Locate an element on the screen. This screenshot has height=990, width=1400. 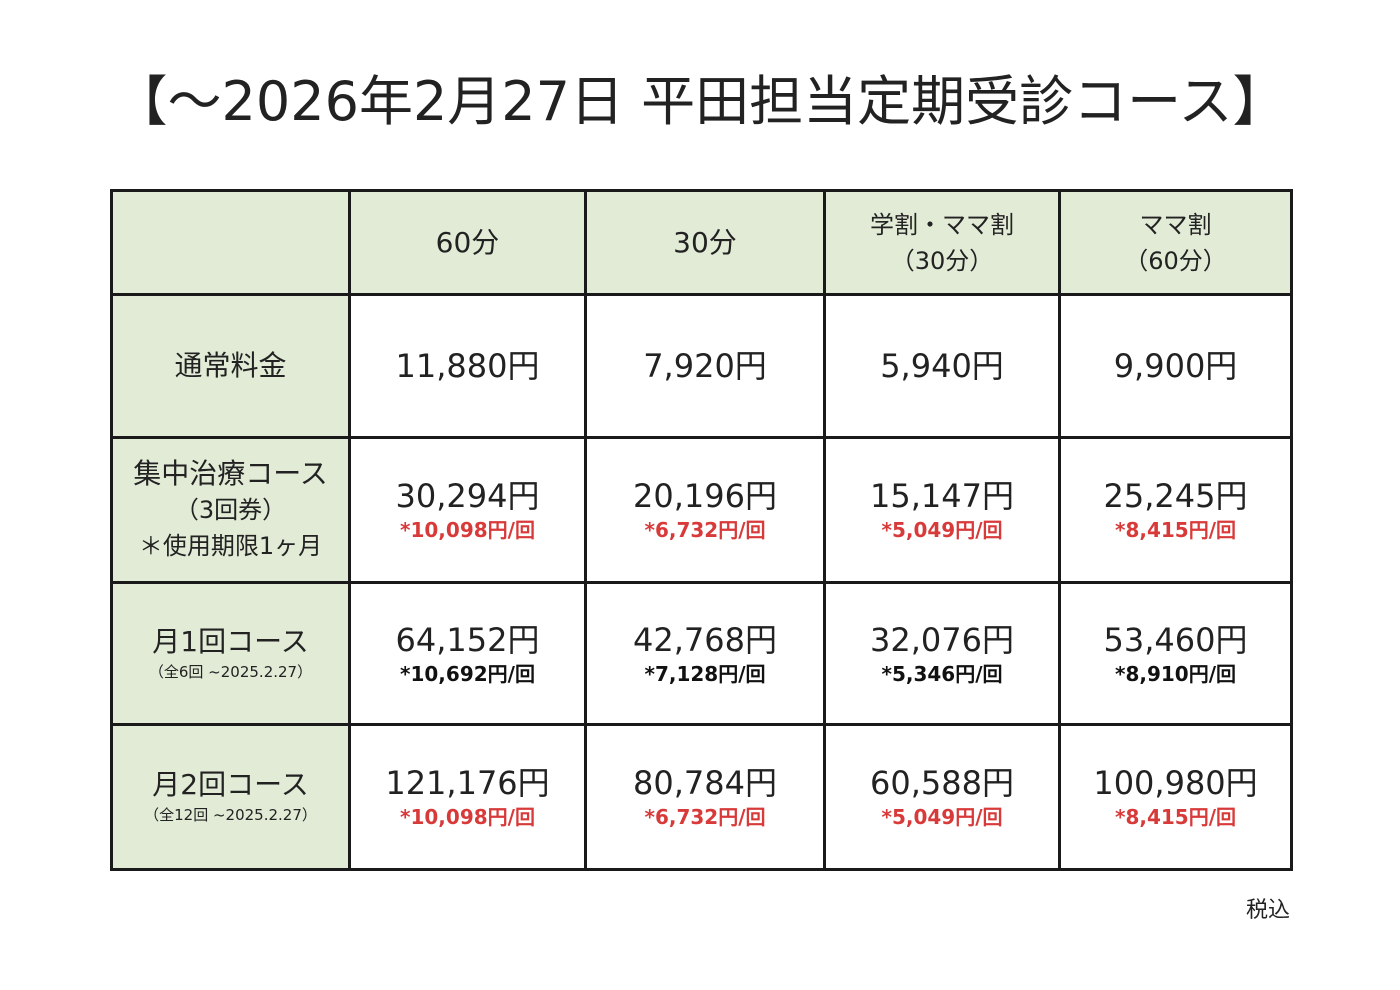
per-visit-price: *8,910円/回 is located at coordinates (1175, 673).